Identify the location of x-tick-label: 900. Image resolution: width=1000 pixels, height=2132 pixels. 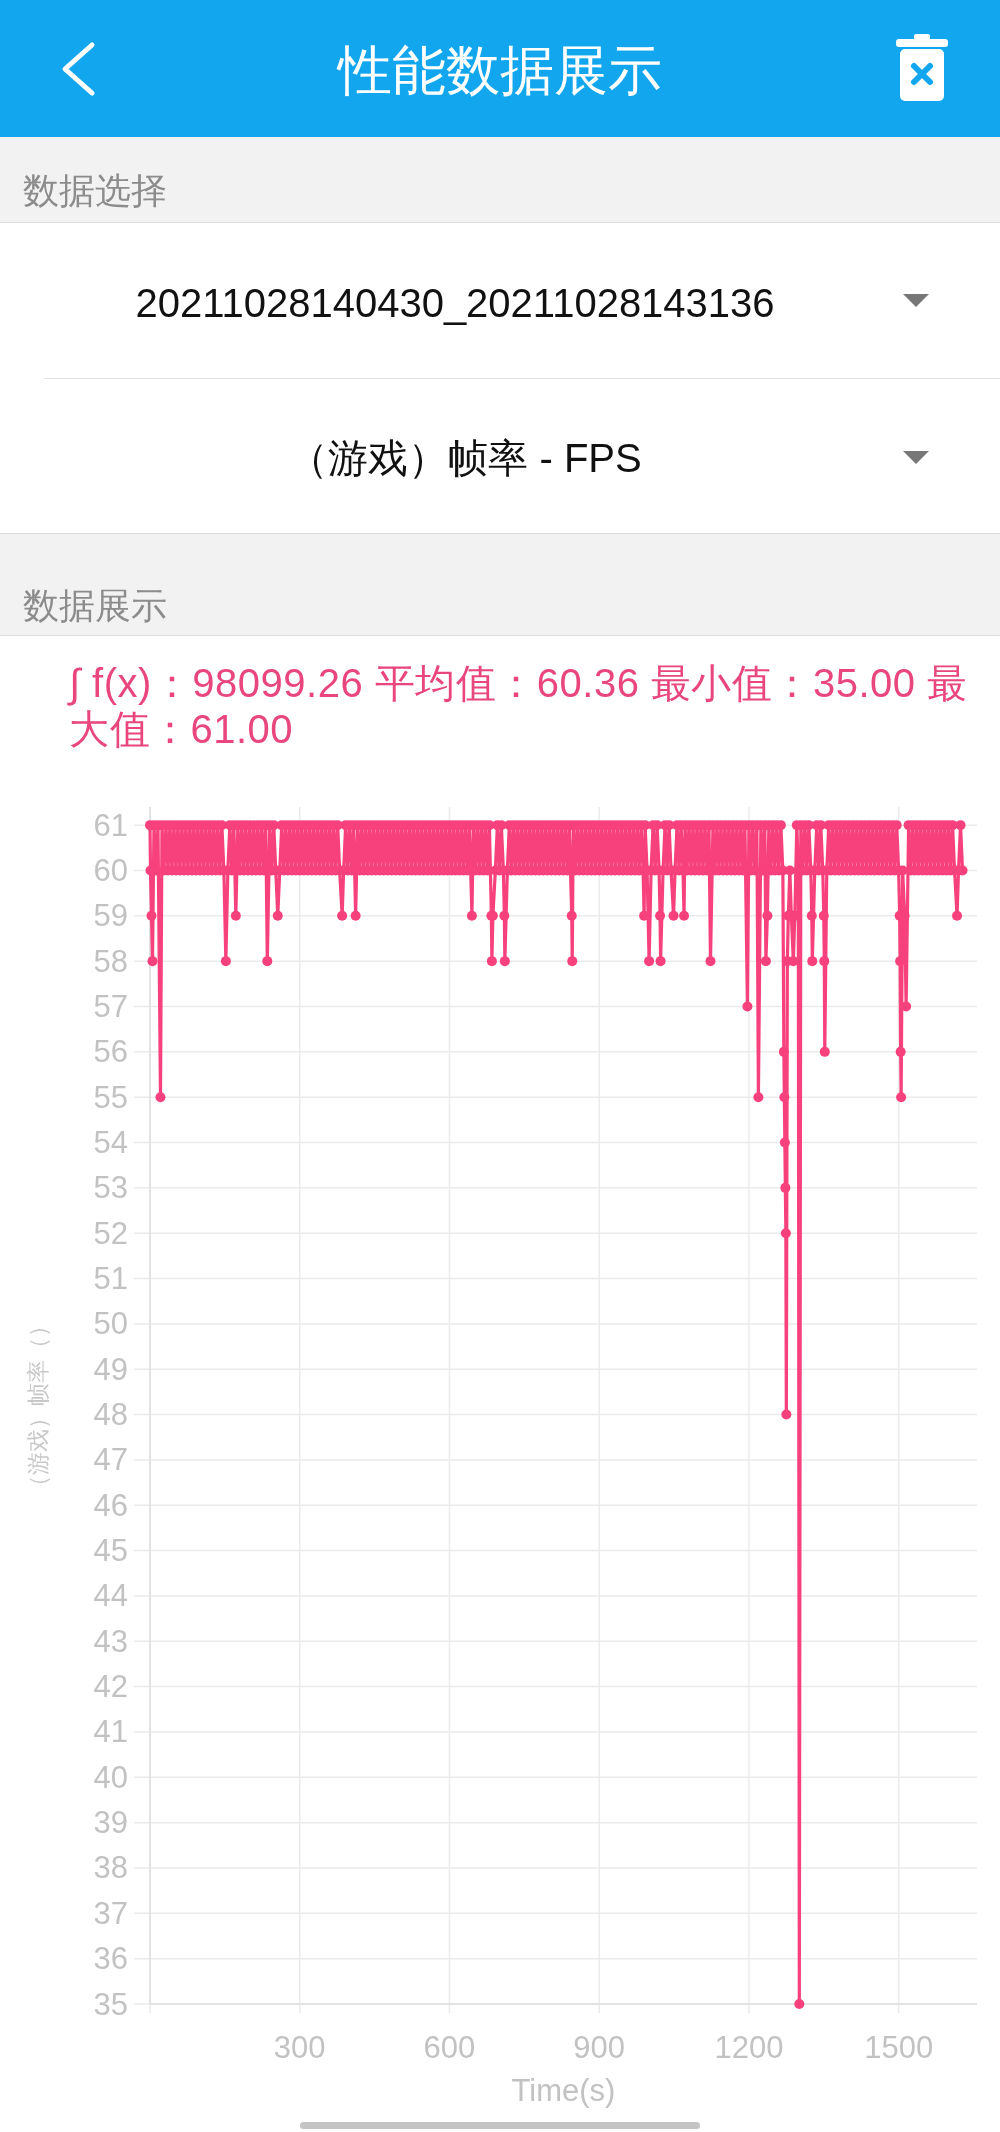
(599, 2047).